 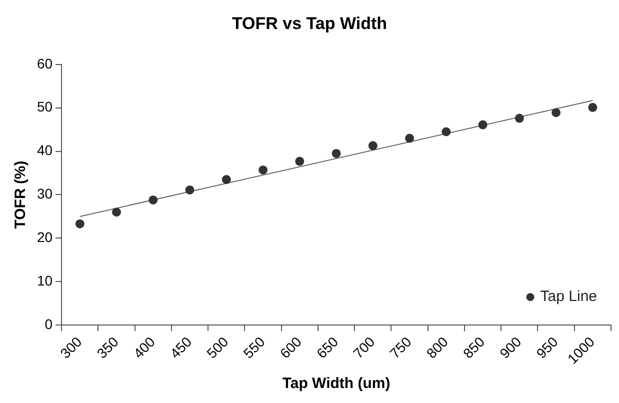 What do you see at coordinates (21, 194) in the screenshot?
I see `y-axis-title: TOFR (%)` at bounding box center [21, 194].